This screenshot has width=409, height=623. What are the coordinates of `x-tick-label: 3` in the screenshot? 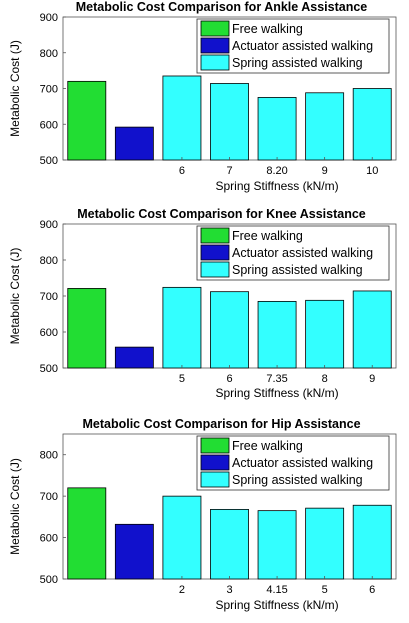 It's located at (229, 590).